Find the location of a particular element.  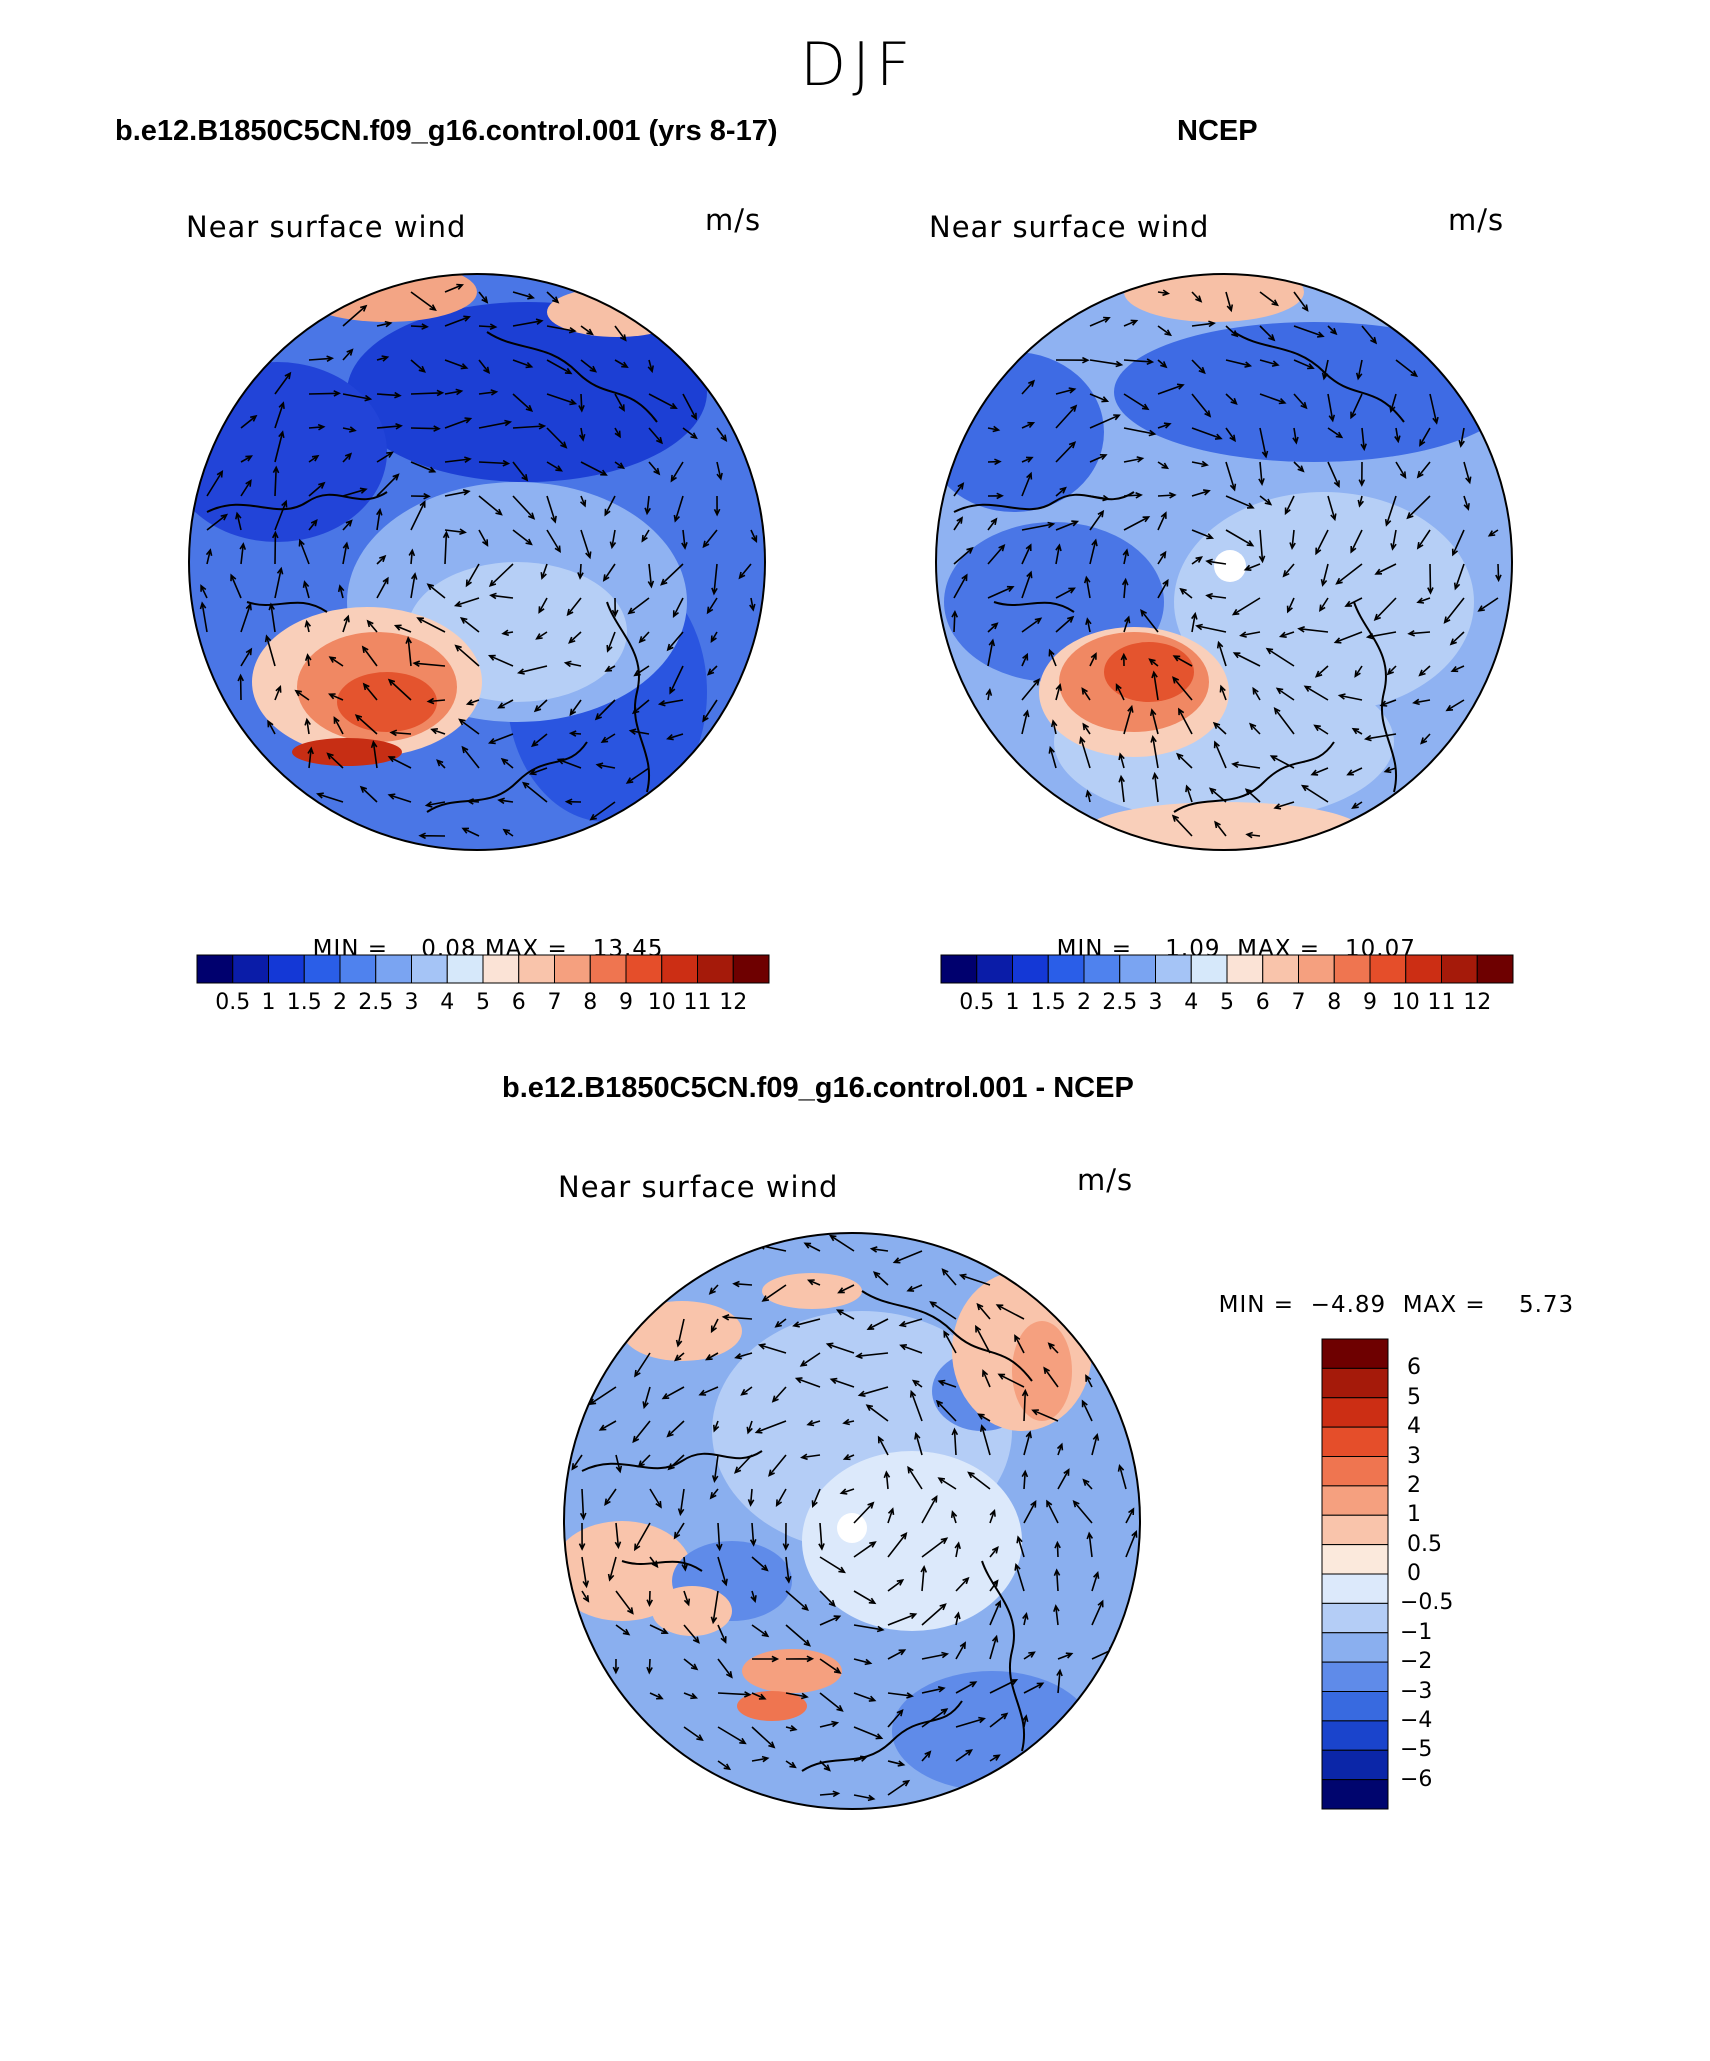

colorbar-tick-label: 10 is located at coordinates (1405, 1002).